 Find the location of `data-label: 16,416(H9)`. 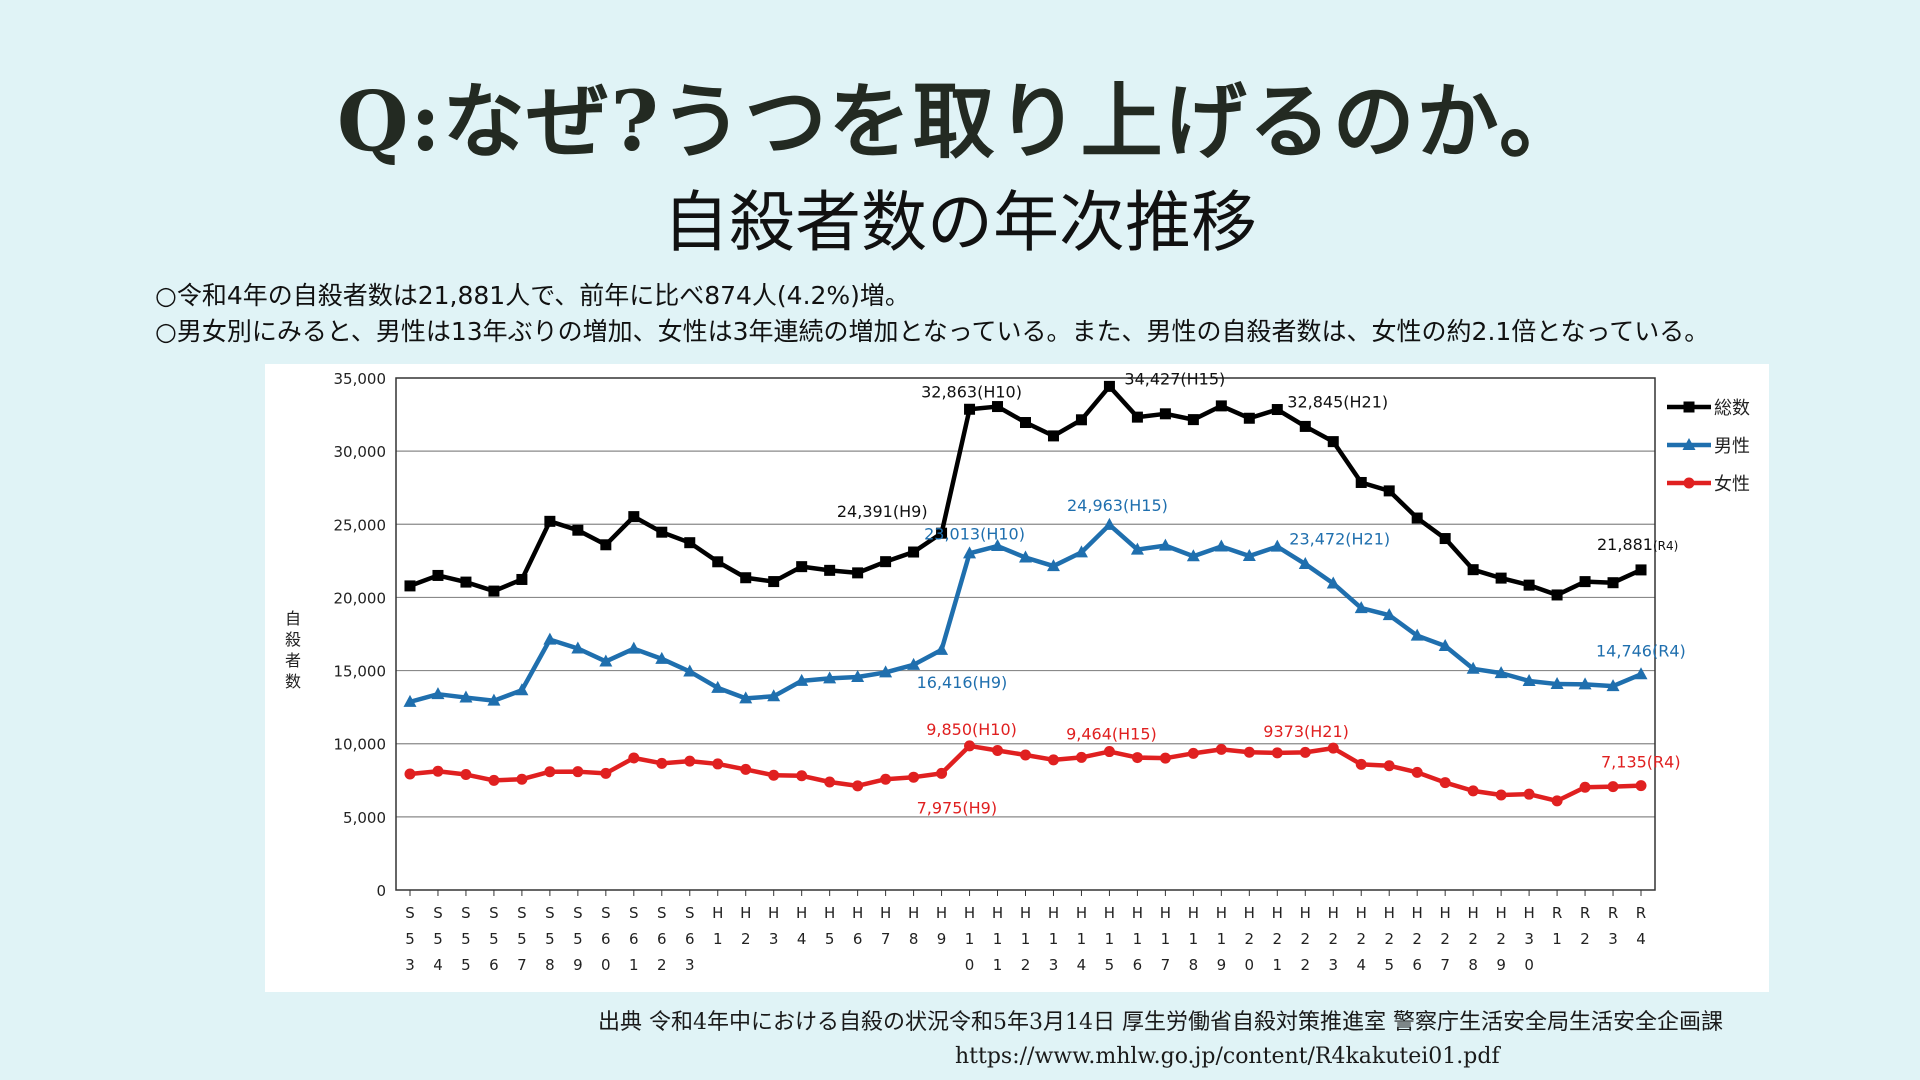

data-label: 16,416(H9) is located at coordinates (962, 682).